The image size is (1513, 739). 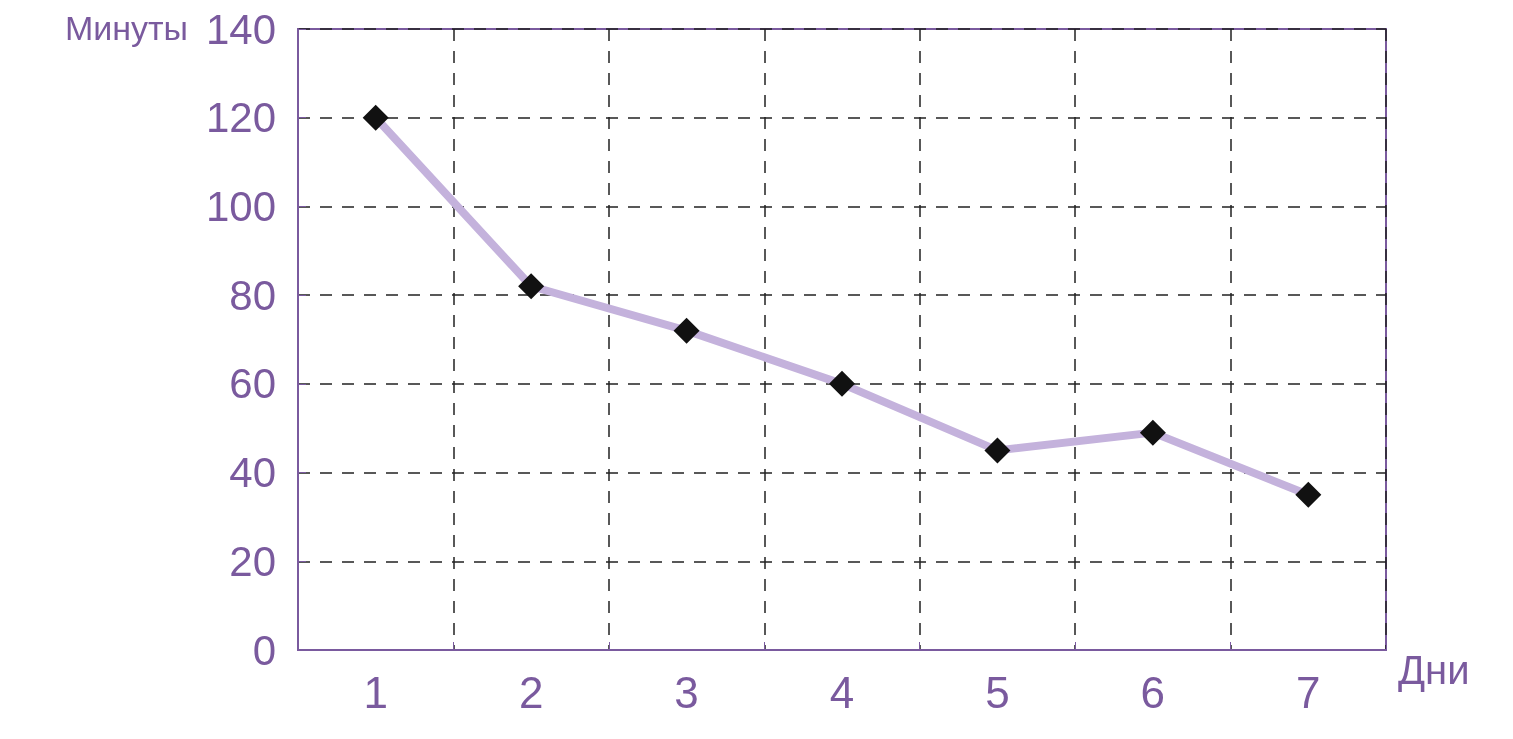 What do you see at coordinates (240, 29) in the screenshot?
I see `y-tick-label: 140` at bounding box center [240, 29].